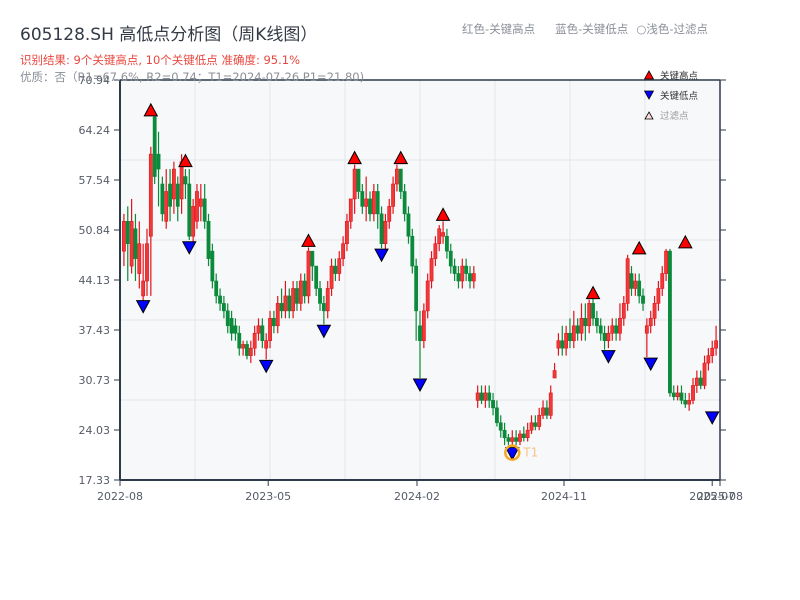 Image resolution: width=800 pixels, height=600 pixels. I want to click on x-tick-label: 2024-02, so click(417, 496).